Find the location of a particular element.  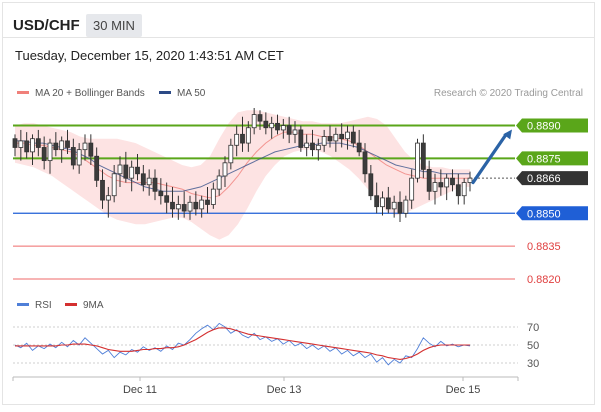

projection-arrow-shaft is located at coordinates (489, 158).